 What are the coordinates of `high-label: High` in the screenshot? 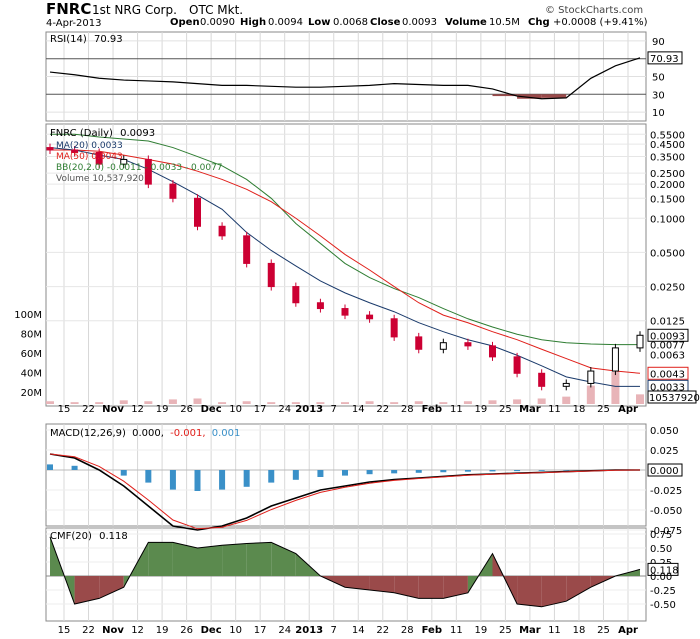 It's located at (253, 22).